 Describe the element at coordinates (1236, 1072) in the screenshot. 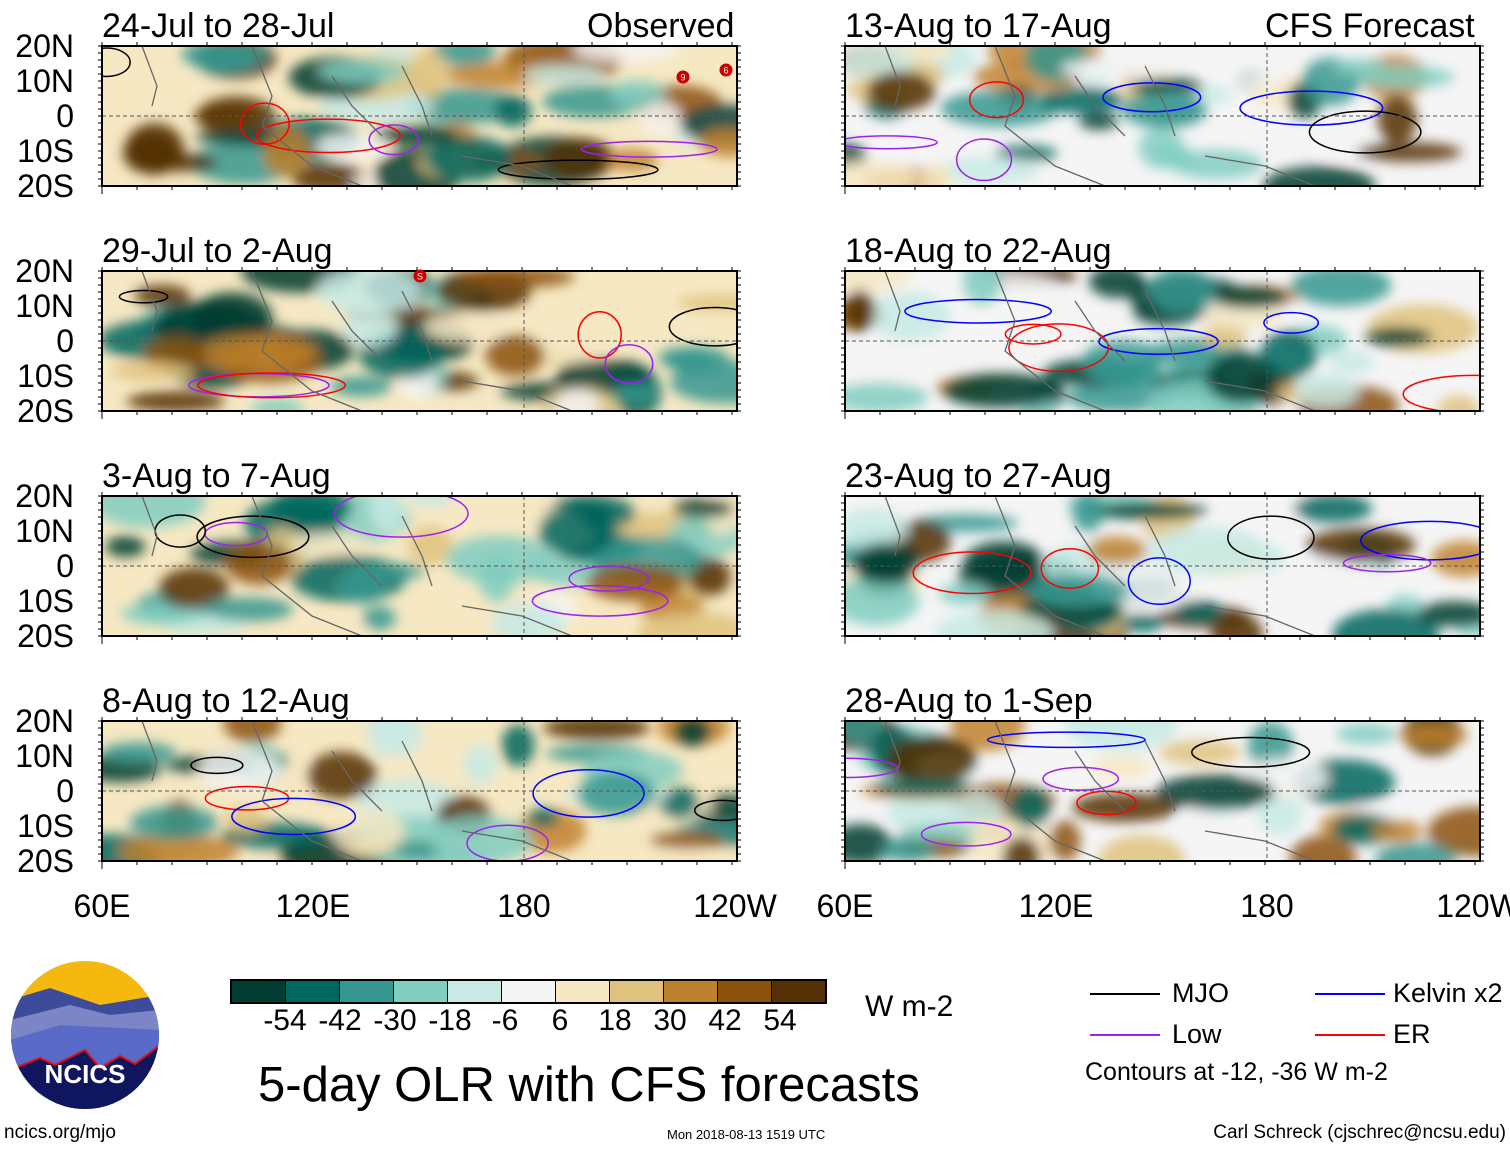

I see `contour-note: Contours at -12, -36 W m-2` at that location.